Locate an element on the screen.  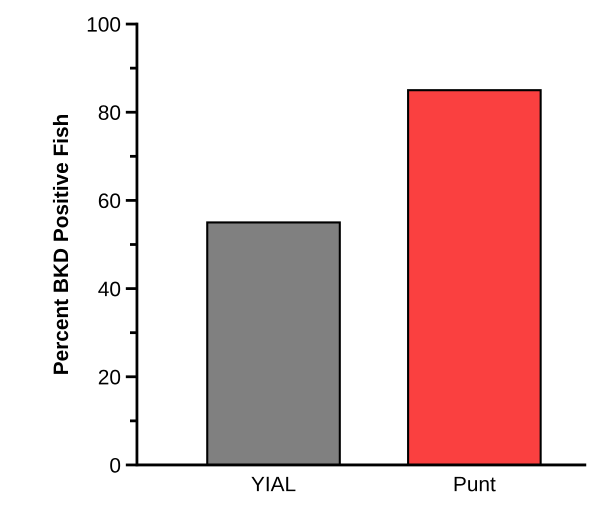
y-axis-title: Percent BKD Positive Fish is located at coordinates (60, 244).